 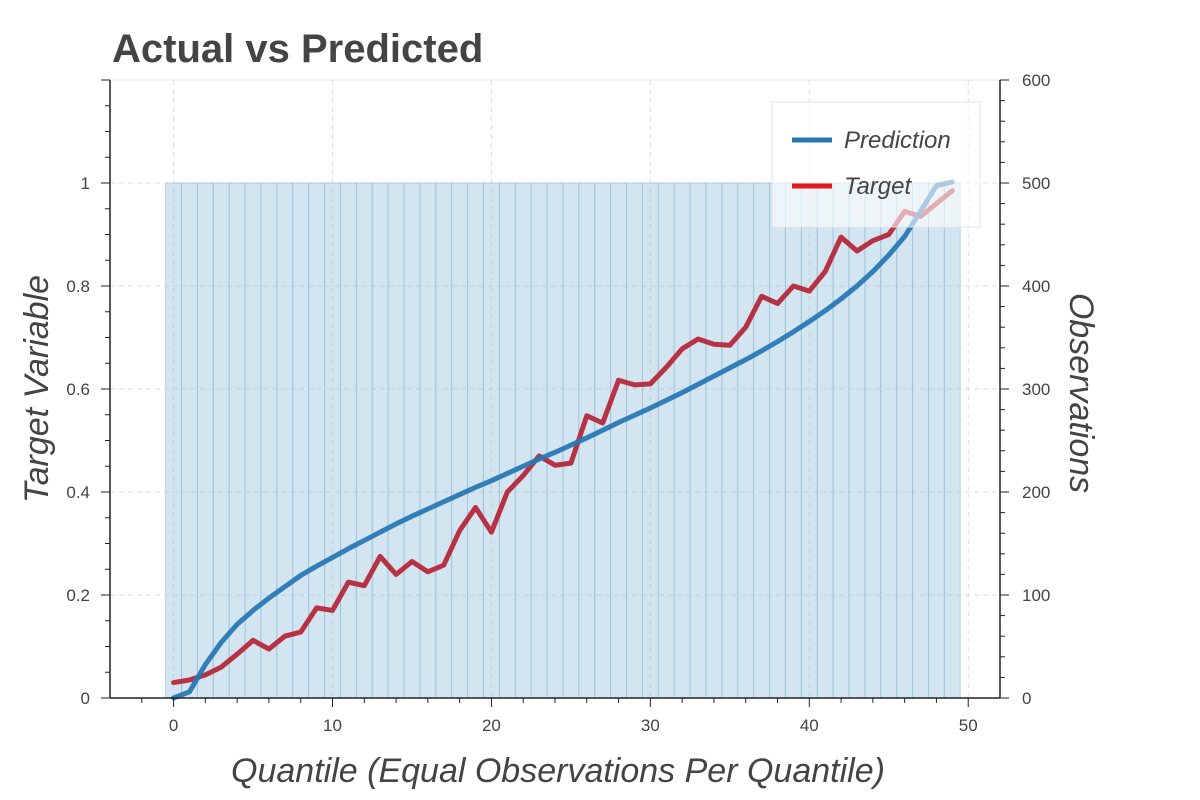 I want to click on y2-tick-label: 200, so click(x=1036, y=492).